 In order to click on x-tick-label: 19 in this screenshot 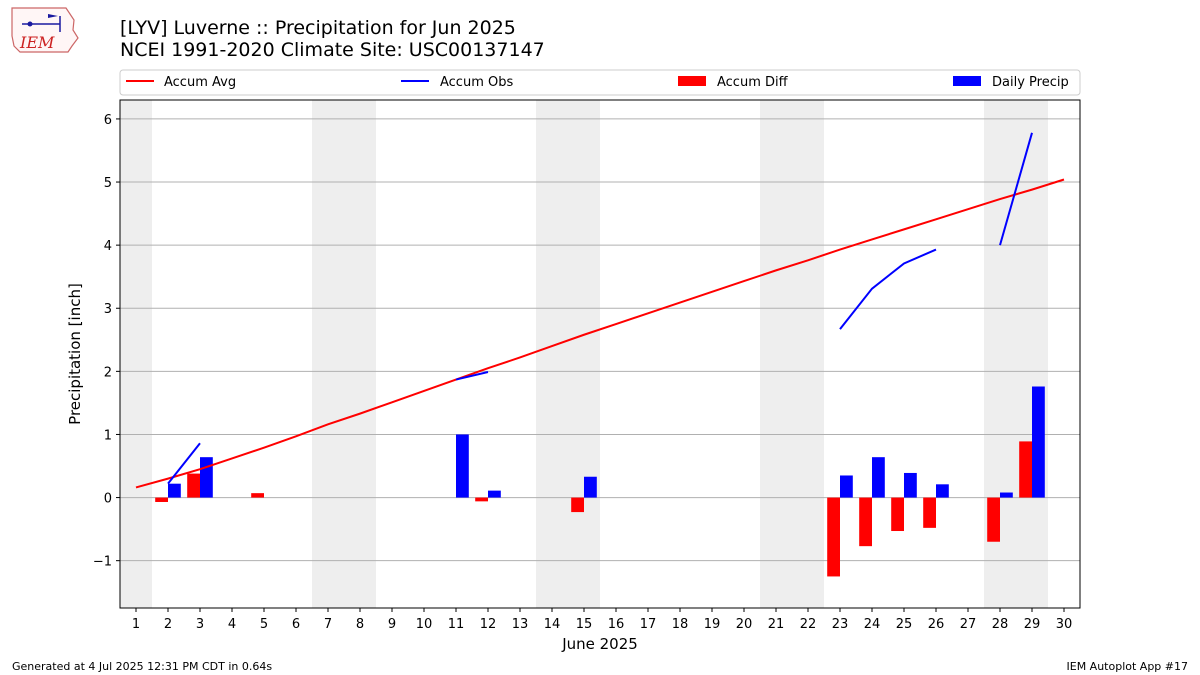, I will do `click(712, 624)`.